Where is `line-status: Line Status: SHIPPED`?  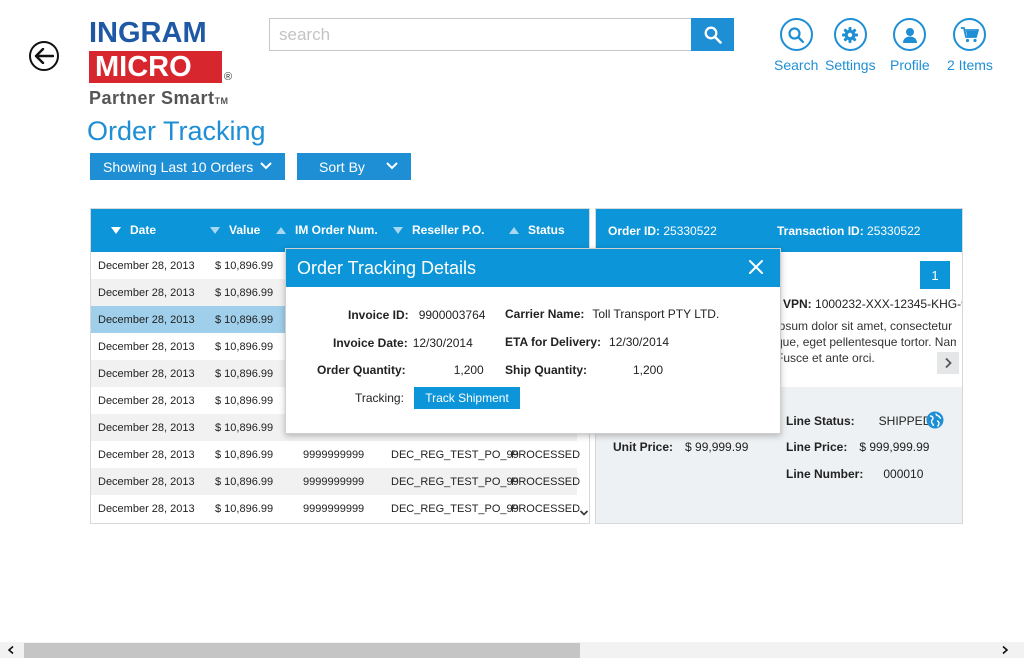
line-status: Line Status: SHIPPED is located at coordinates (858, 421).